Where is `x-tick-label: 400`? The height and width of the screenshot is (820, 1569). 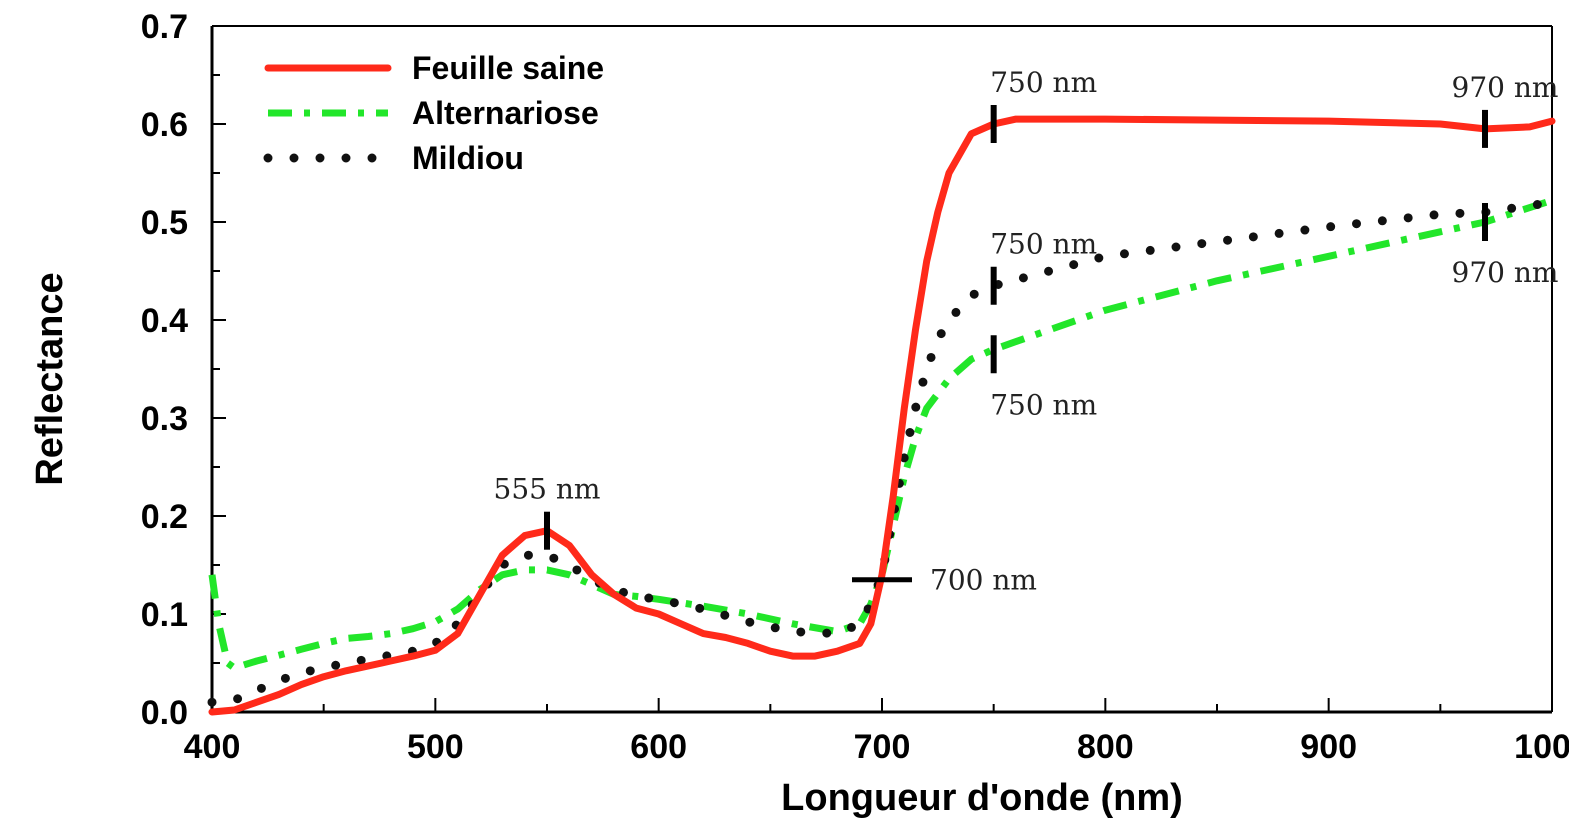 x-tick-label: 400 is located at coordinates (212, 747).